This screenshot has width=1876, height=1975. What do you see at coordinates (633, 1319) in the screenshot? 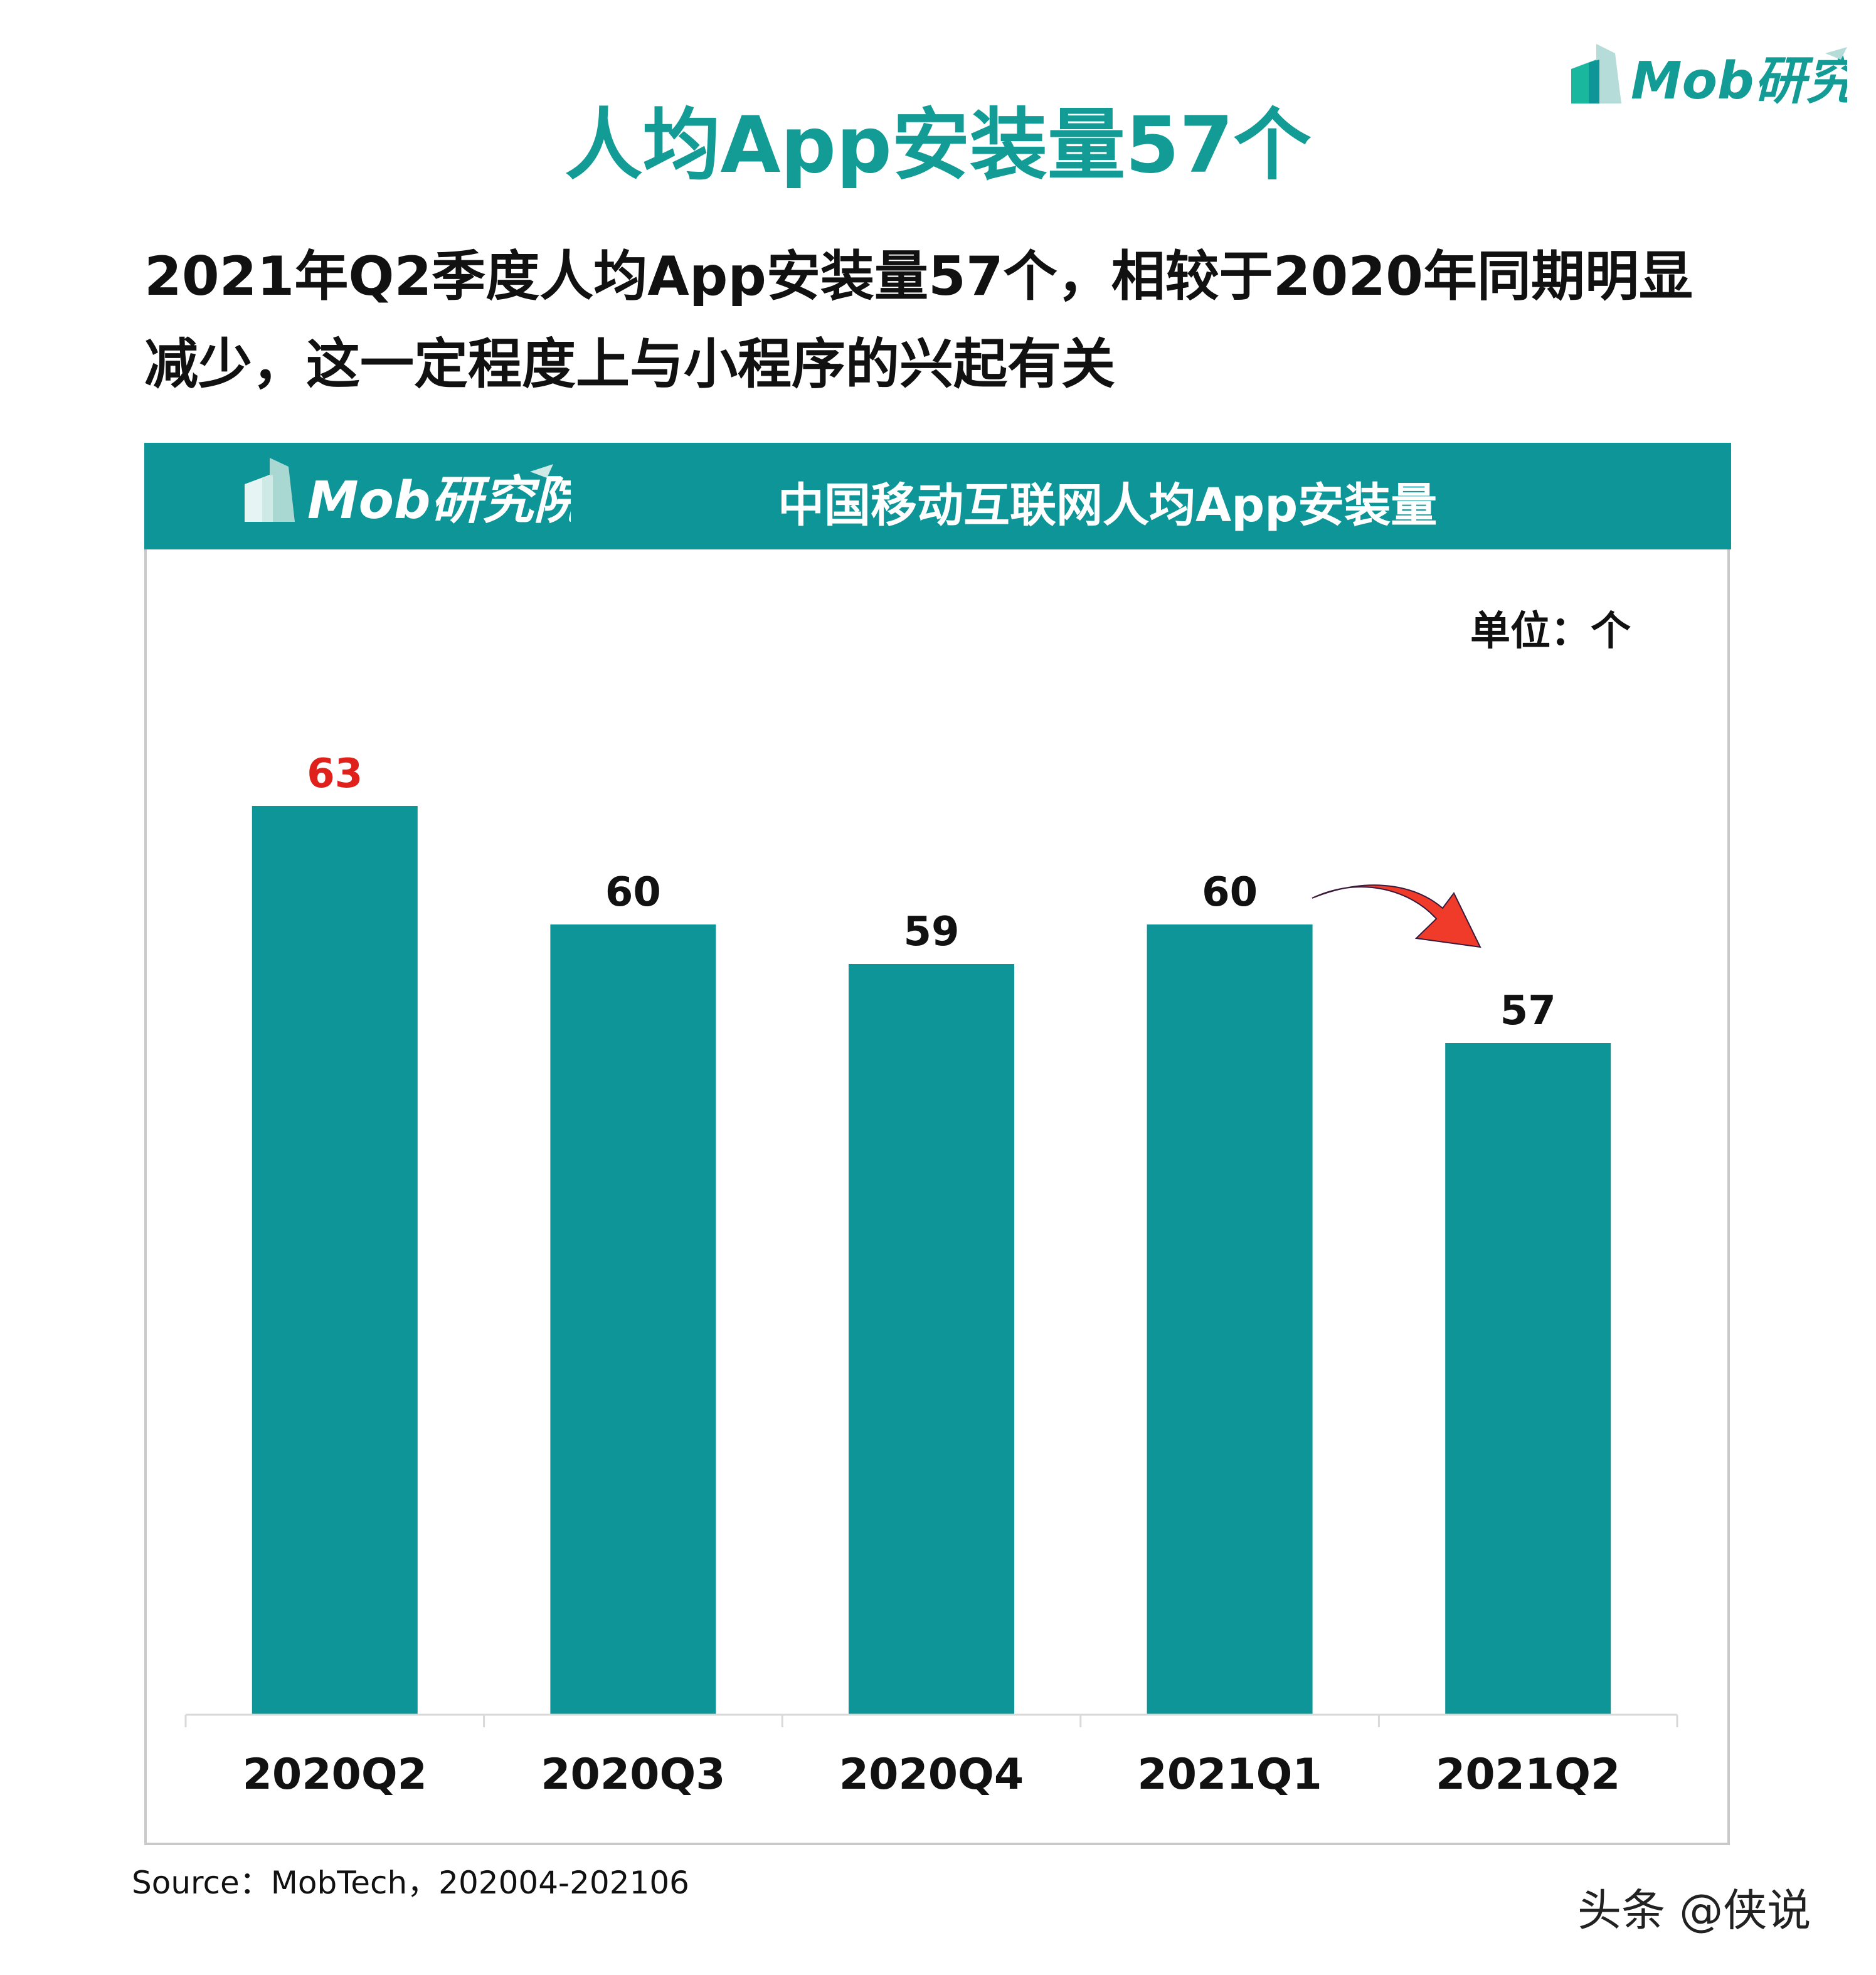
I see `bar-2020Q3` at bounding box center [633, 1319].